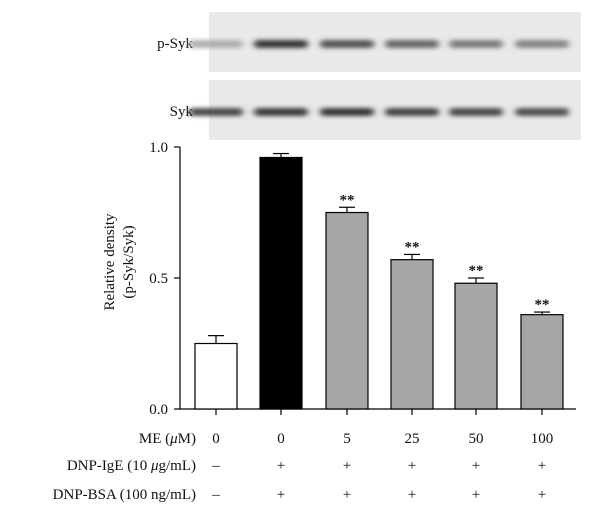 The width and height of the screenshot is (600, 527). Describe the element at coordinates (158, 410) in the screenshot. I see `y-tick-label: 0.0` at that location.